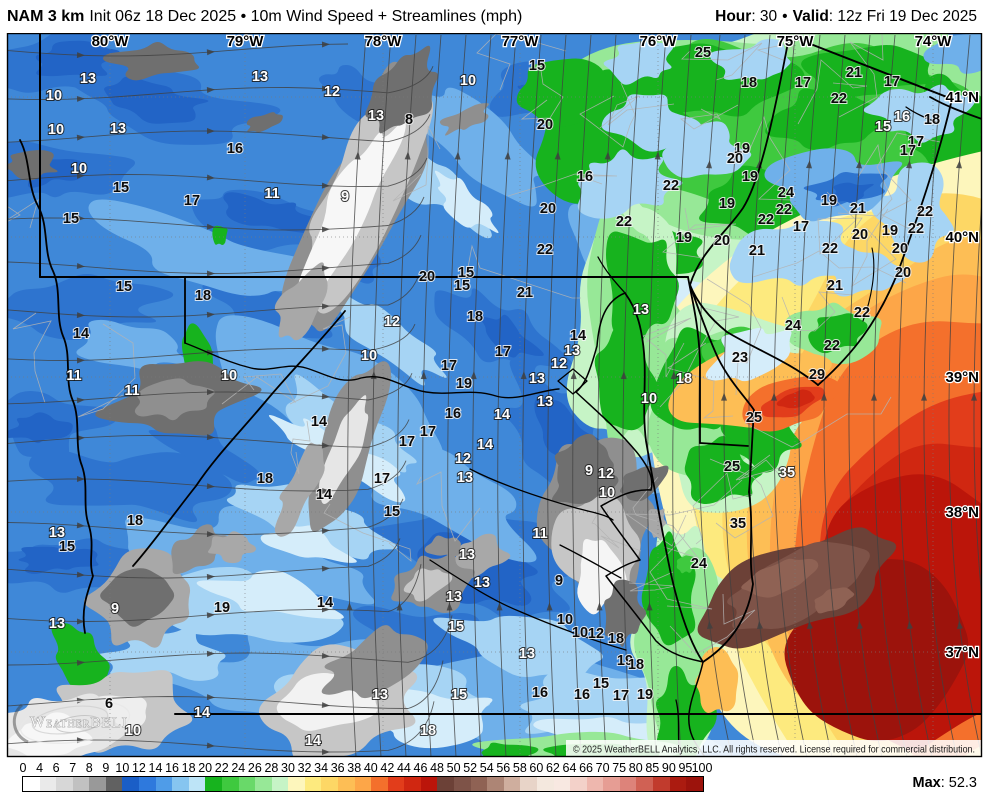 The image size is (984, 808). What do you see at coordinates (205, 768) in the screenshot?
I see `colorbar-tick: 20` at bounding box center [205, 768].